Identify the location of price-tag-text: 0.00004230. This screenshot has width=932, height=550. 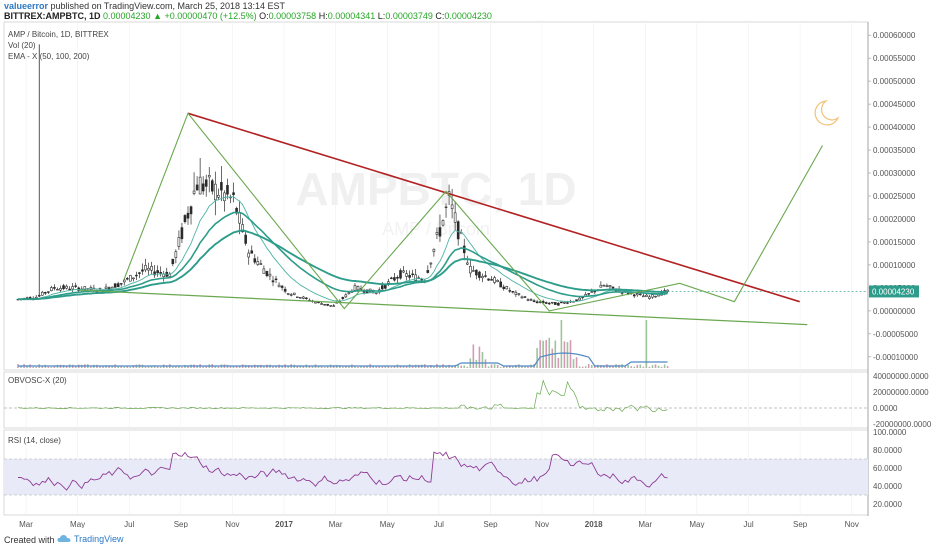
(893, 291).